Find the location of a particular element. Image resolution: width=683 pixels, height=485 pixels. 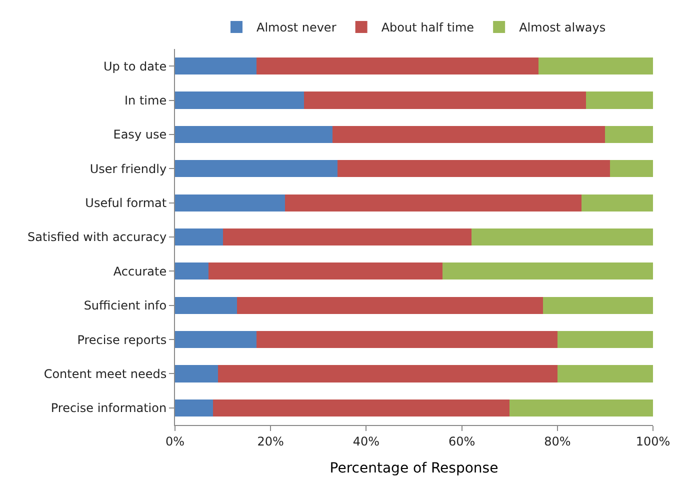

y-tick-label: Precise reports is located at coordinates (122, 339).